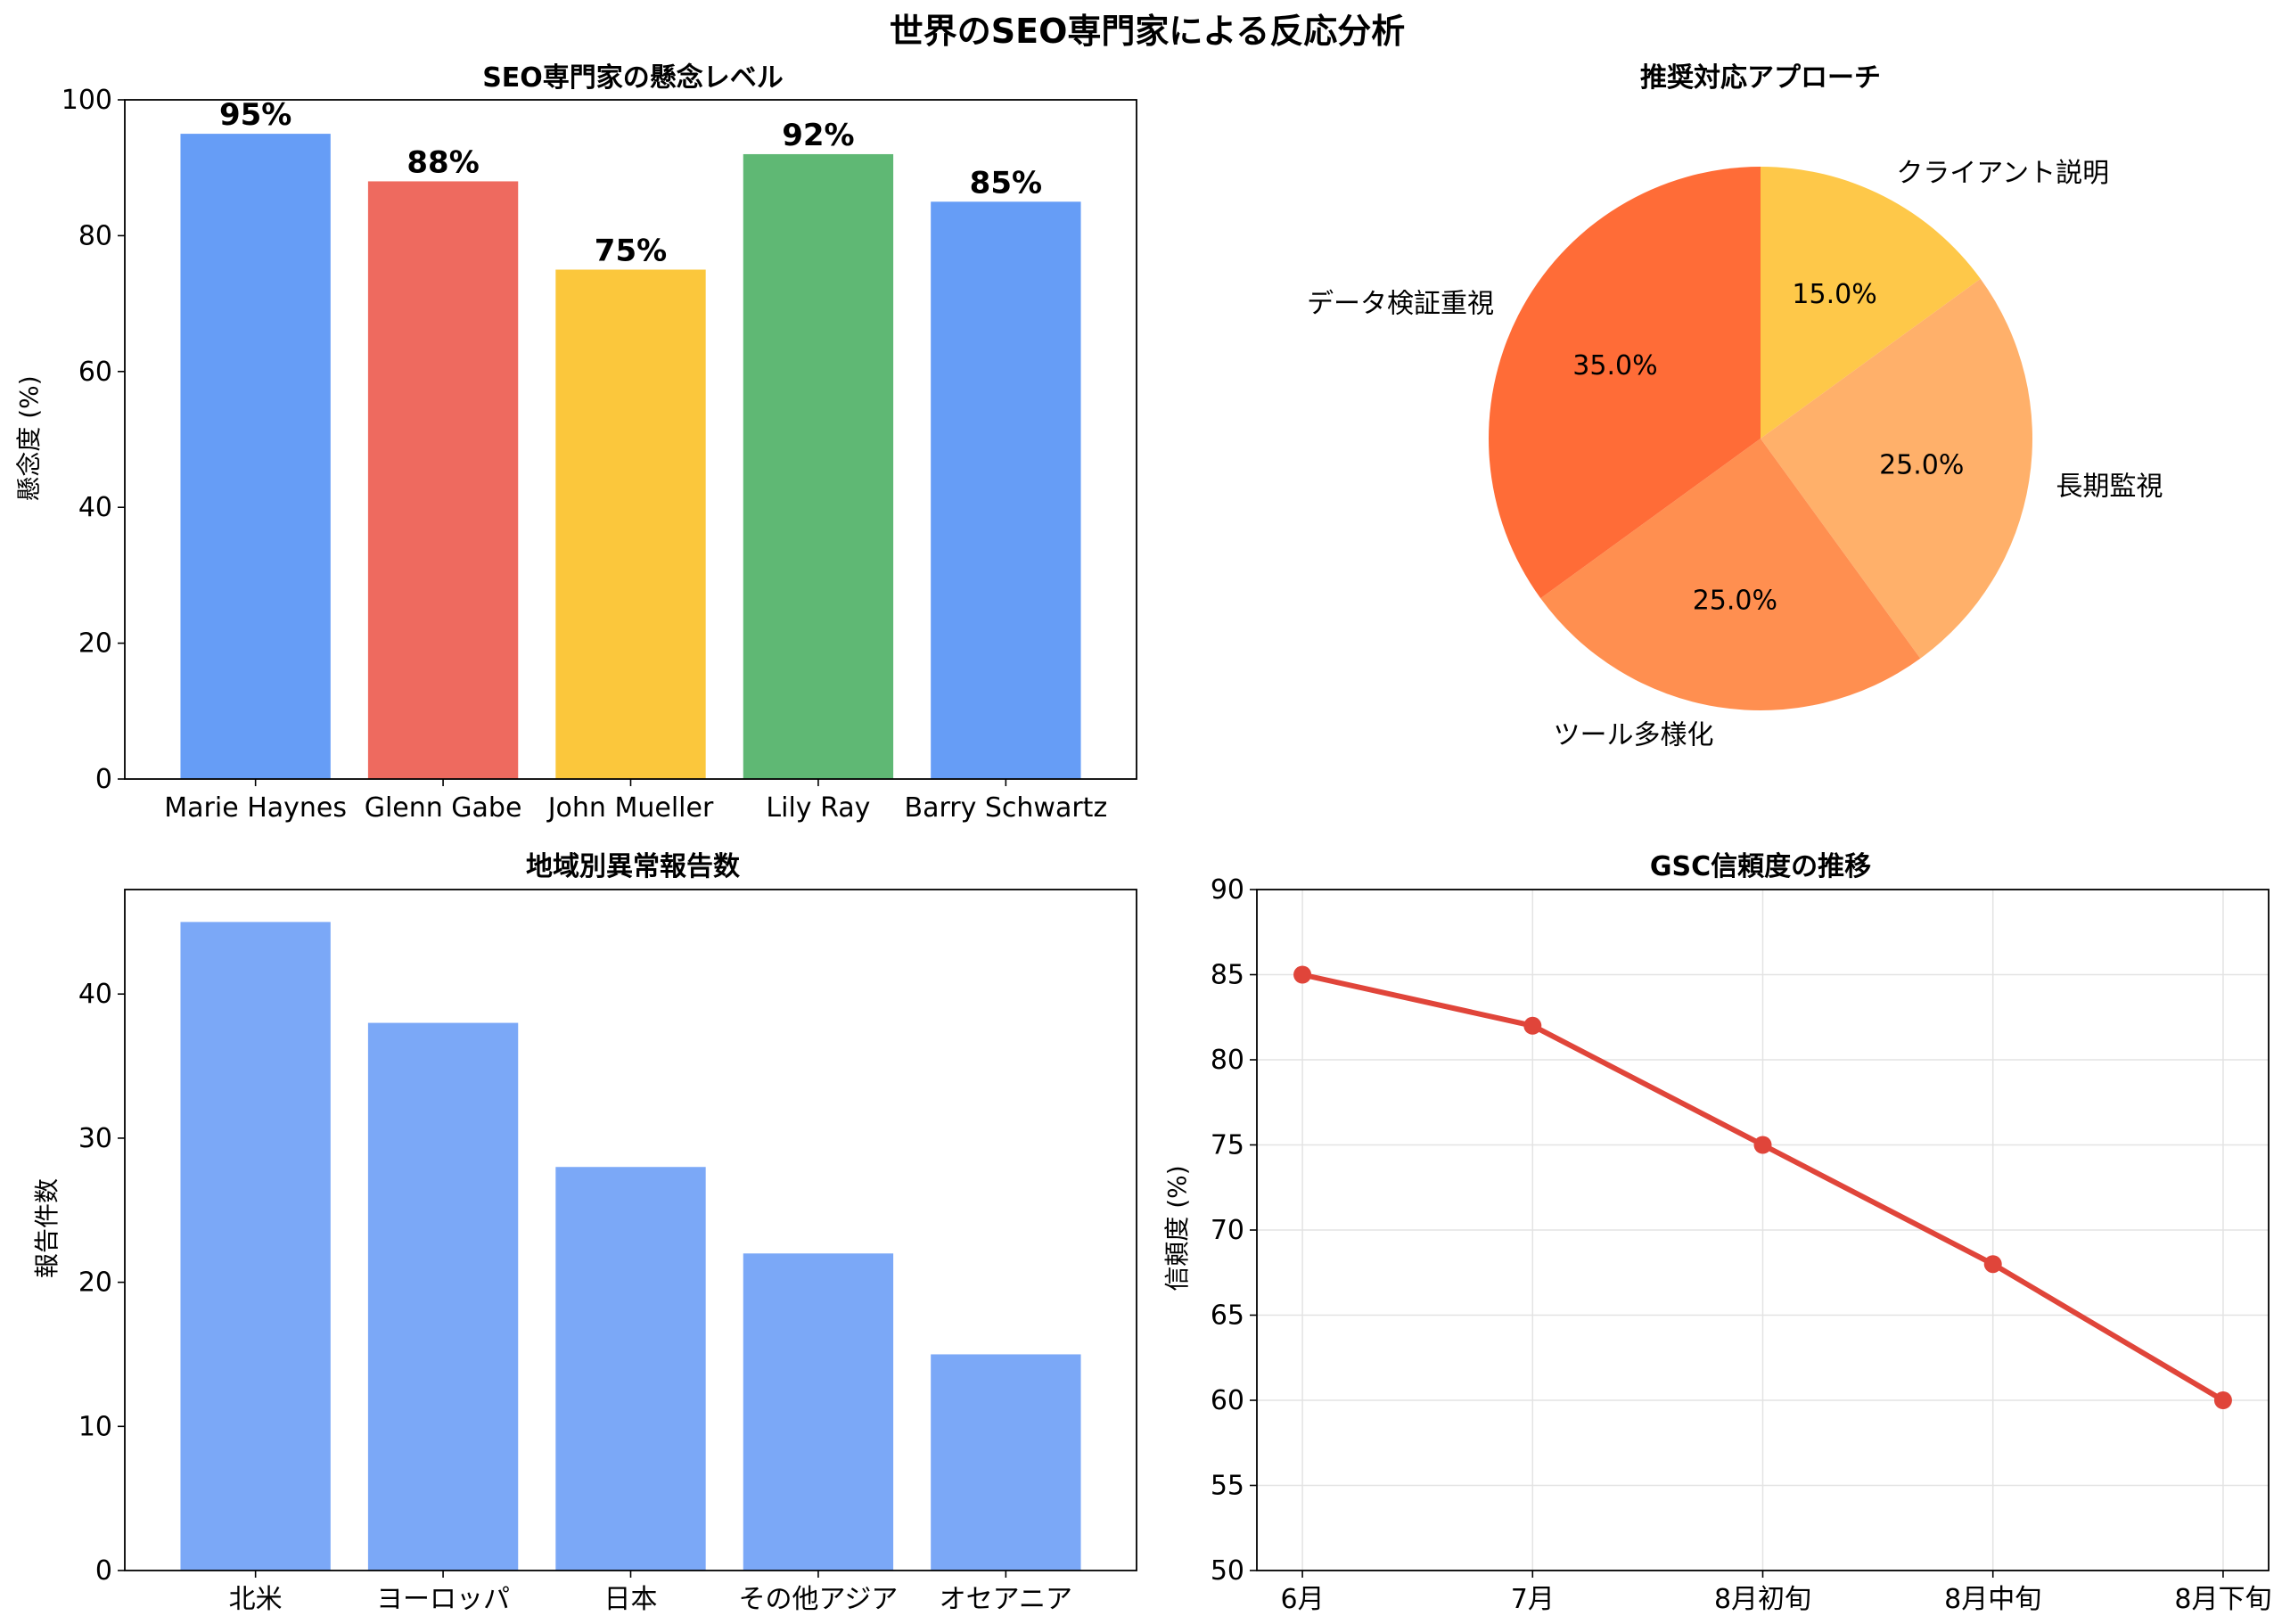  Describe the element at coordinates (1148, 31) in the screenshot. I see `figure-title: 世界のSEO専門家による反応分析` at that location.